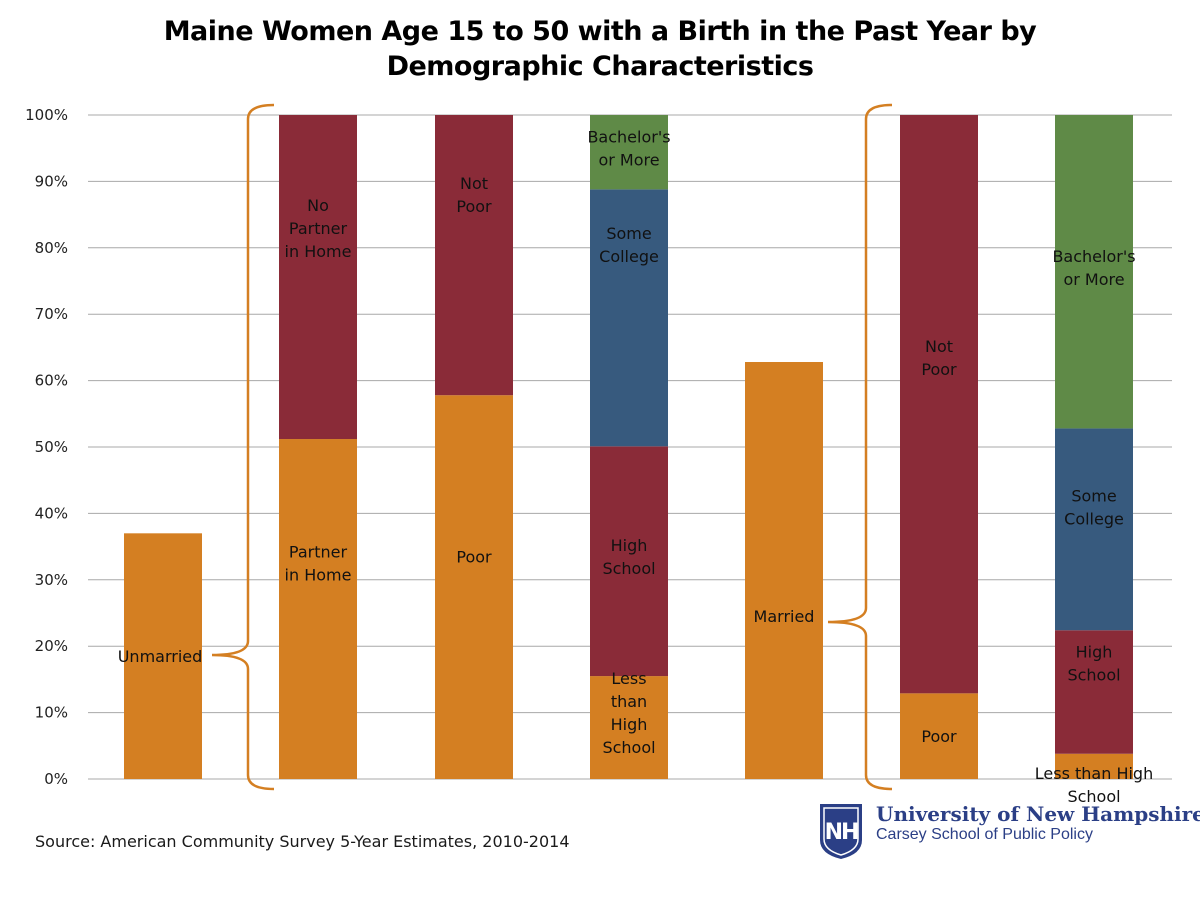  I want to click on y-tick-label: 0%, so click(56, 779).